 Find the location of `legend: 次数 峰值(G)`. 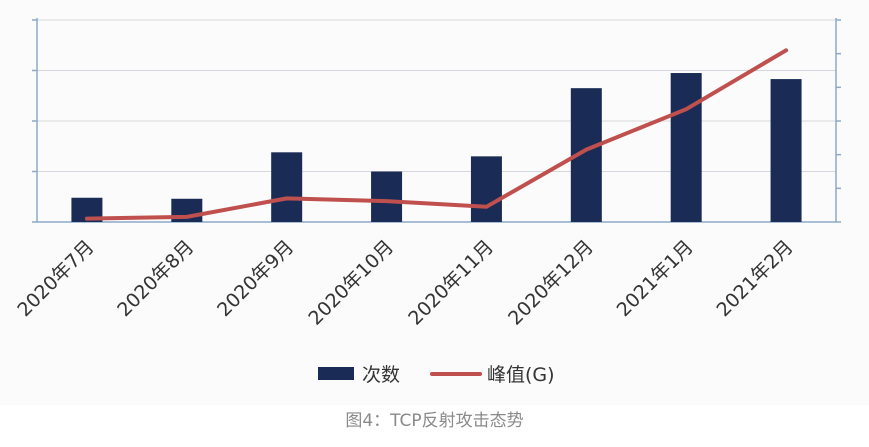

legend: 次数 峰值(G) is located at coordinates (436, 375).